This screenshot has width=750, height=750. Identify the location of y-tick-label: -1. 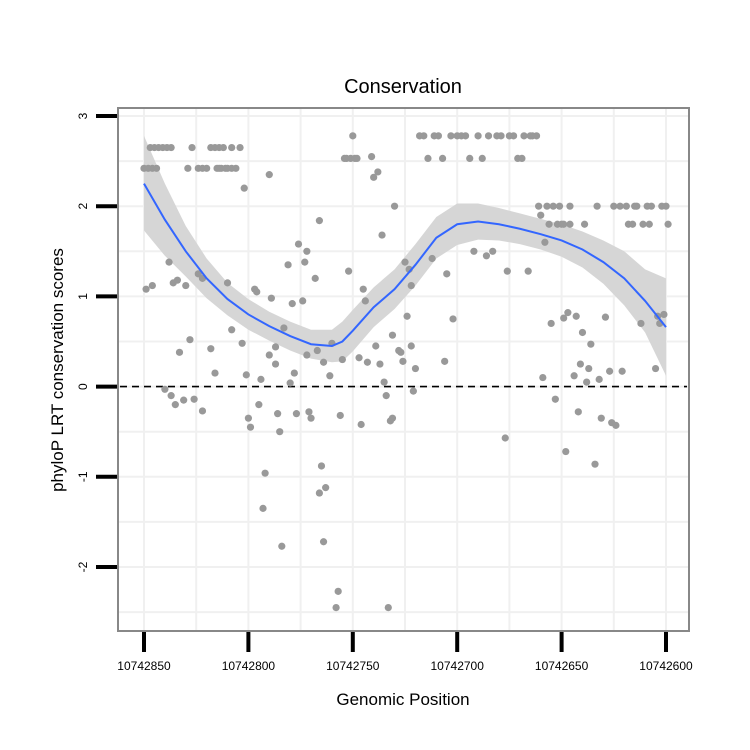
(83, 476).